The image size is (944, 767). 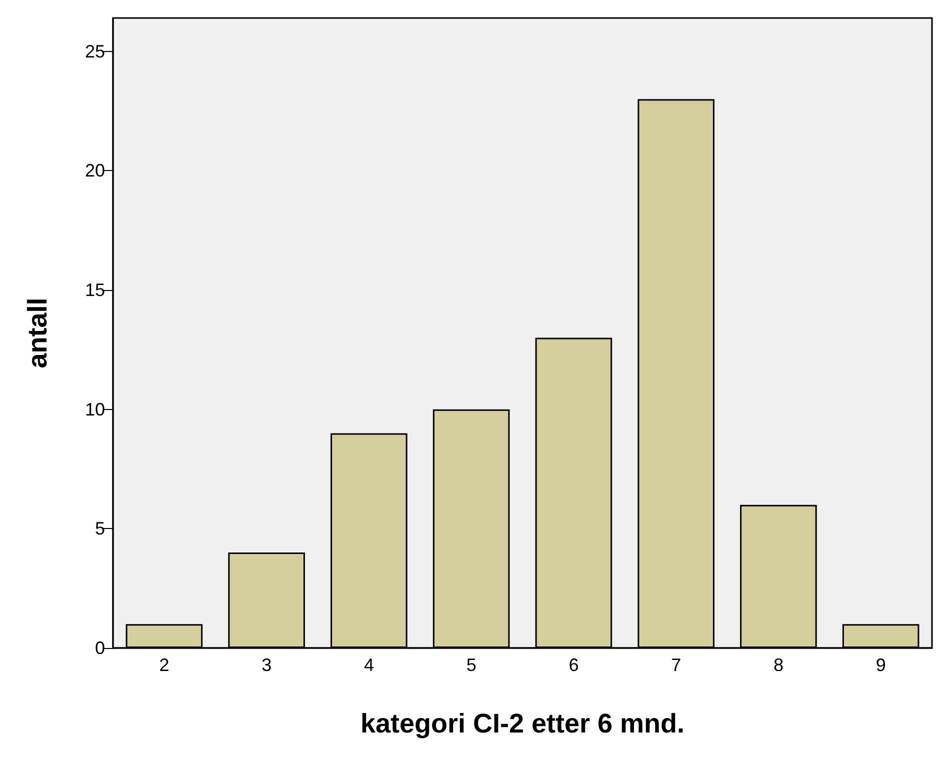 What do you see at coordinates (573, 665) in the screenshot?
I see `x-tick-label: 6` at bounding box center [573, 665].